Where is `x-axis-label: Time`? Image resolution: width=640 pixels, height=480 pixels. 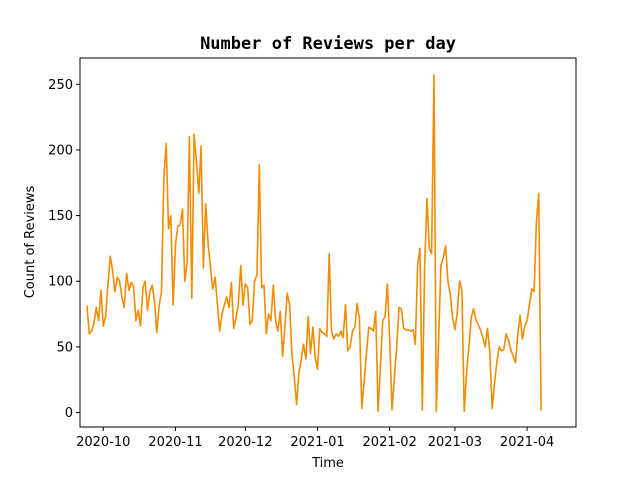
x-axis-label: Time is located at coordinates (327, 463).